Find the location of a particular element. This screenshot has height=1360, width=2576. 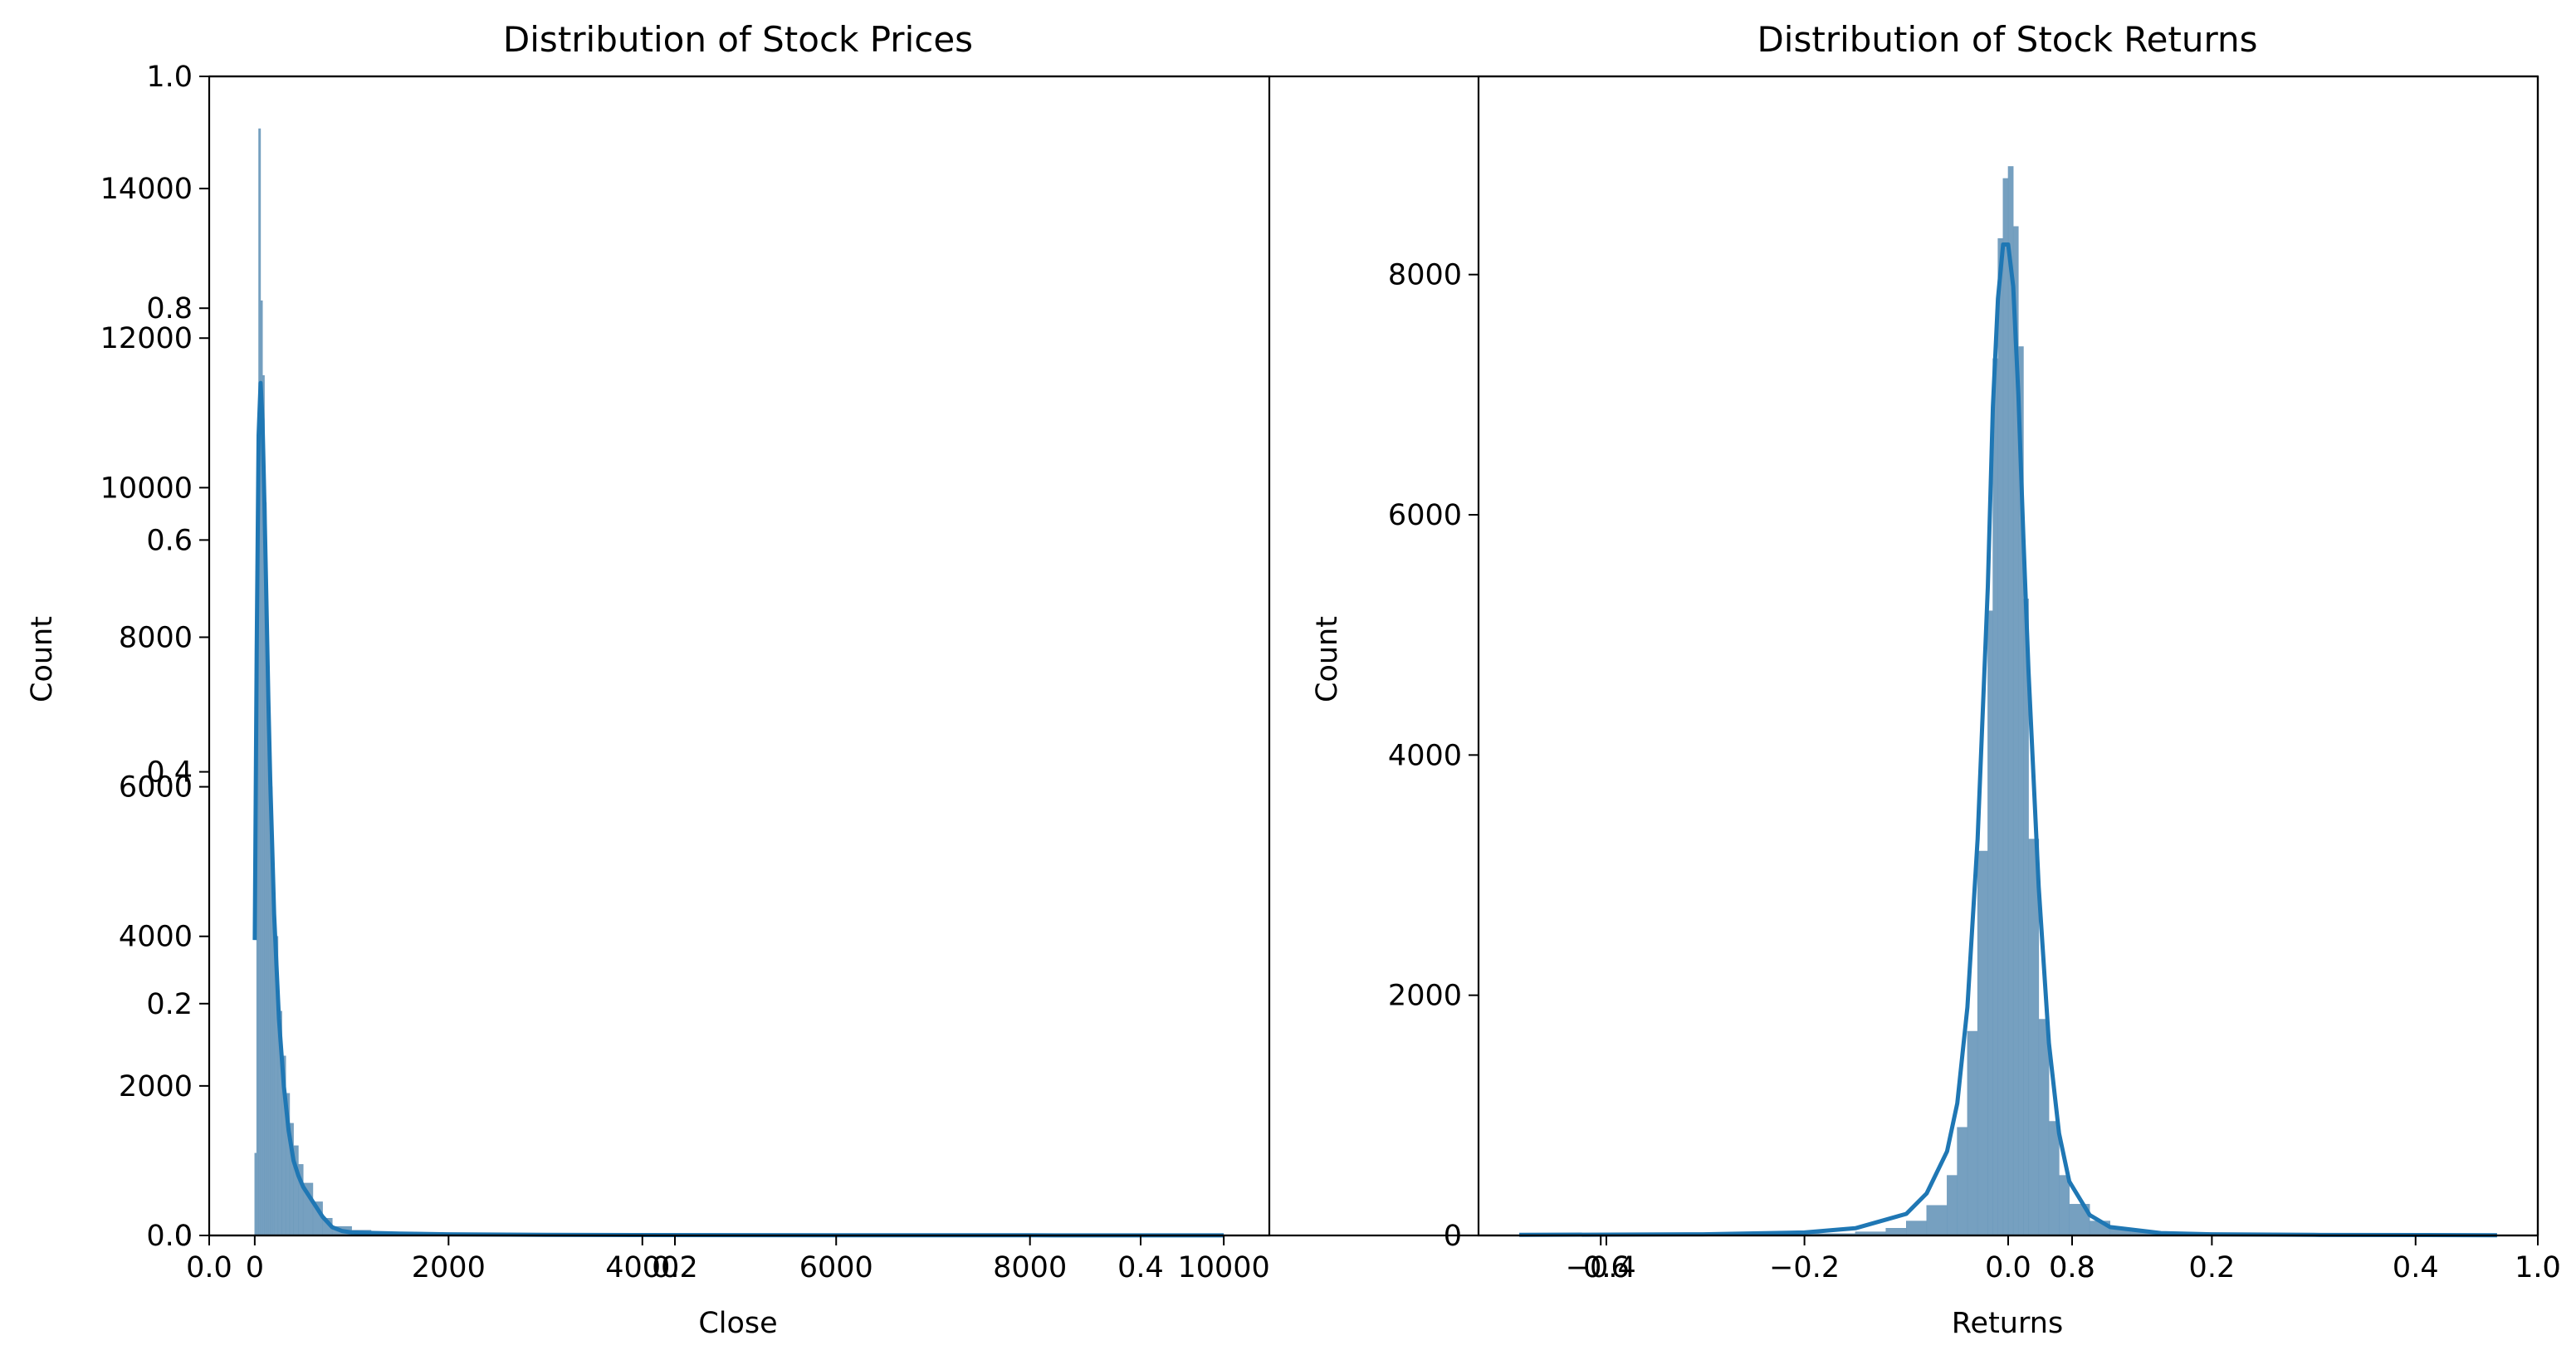

stock-returns-title: Distribution of Stock Returns is located at coordinates (2007, 39).